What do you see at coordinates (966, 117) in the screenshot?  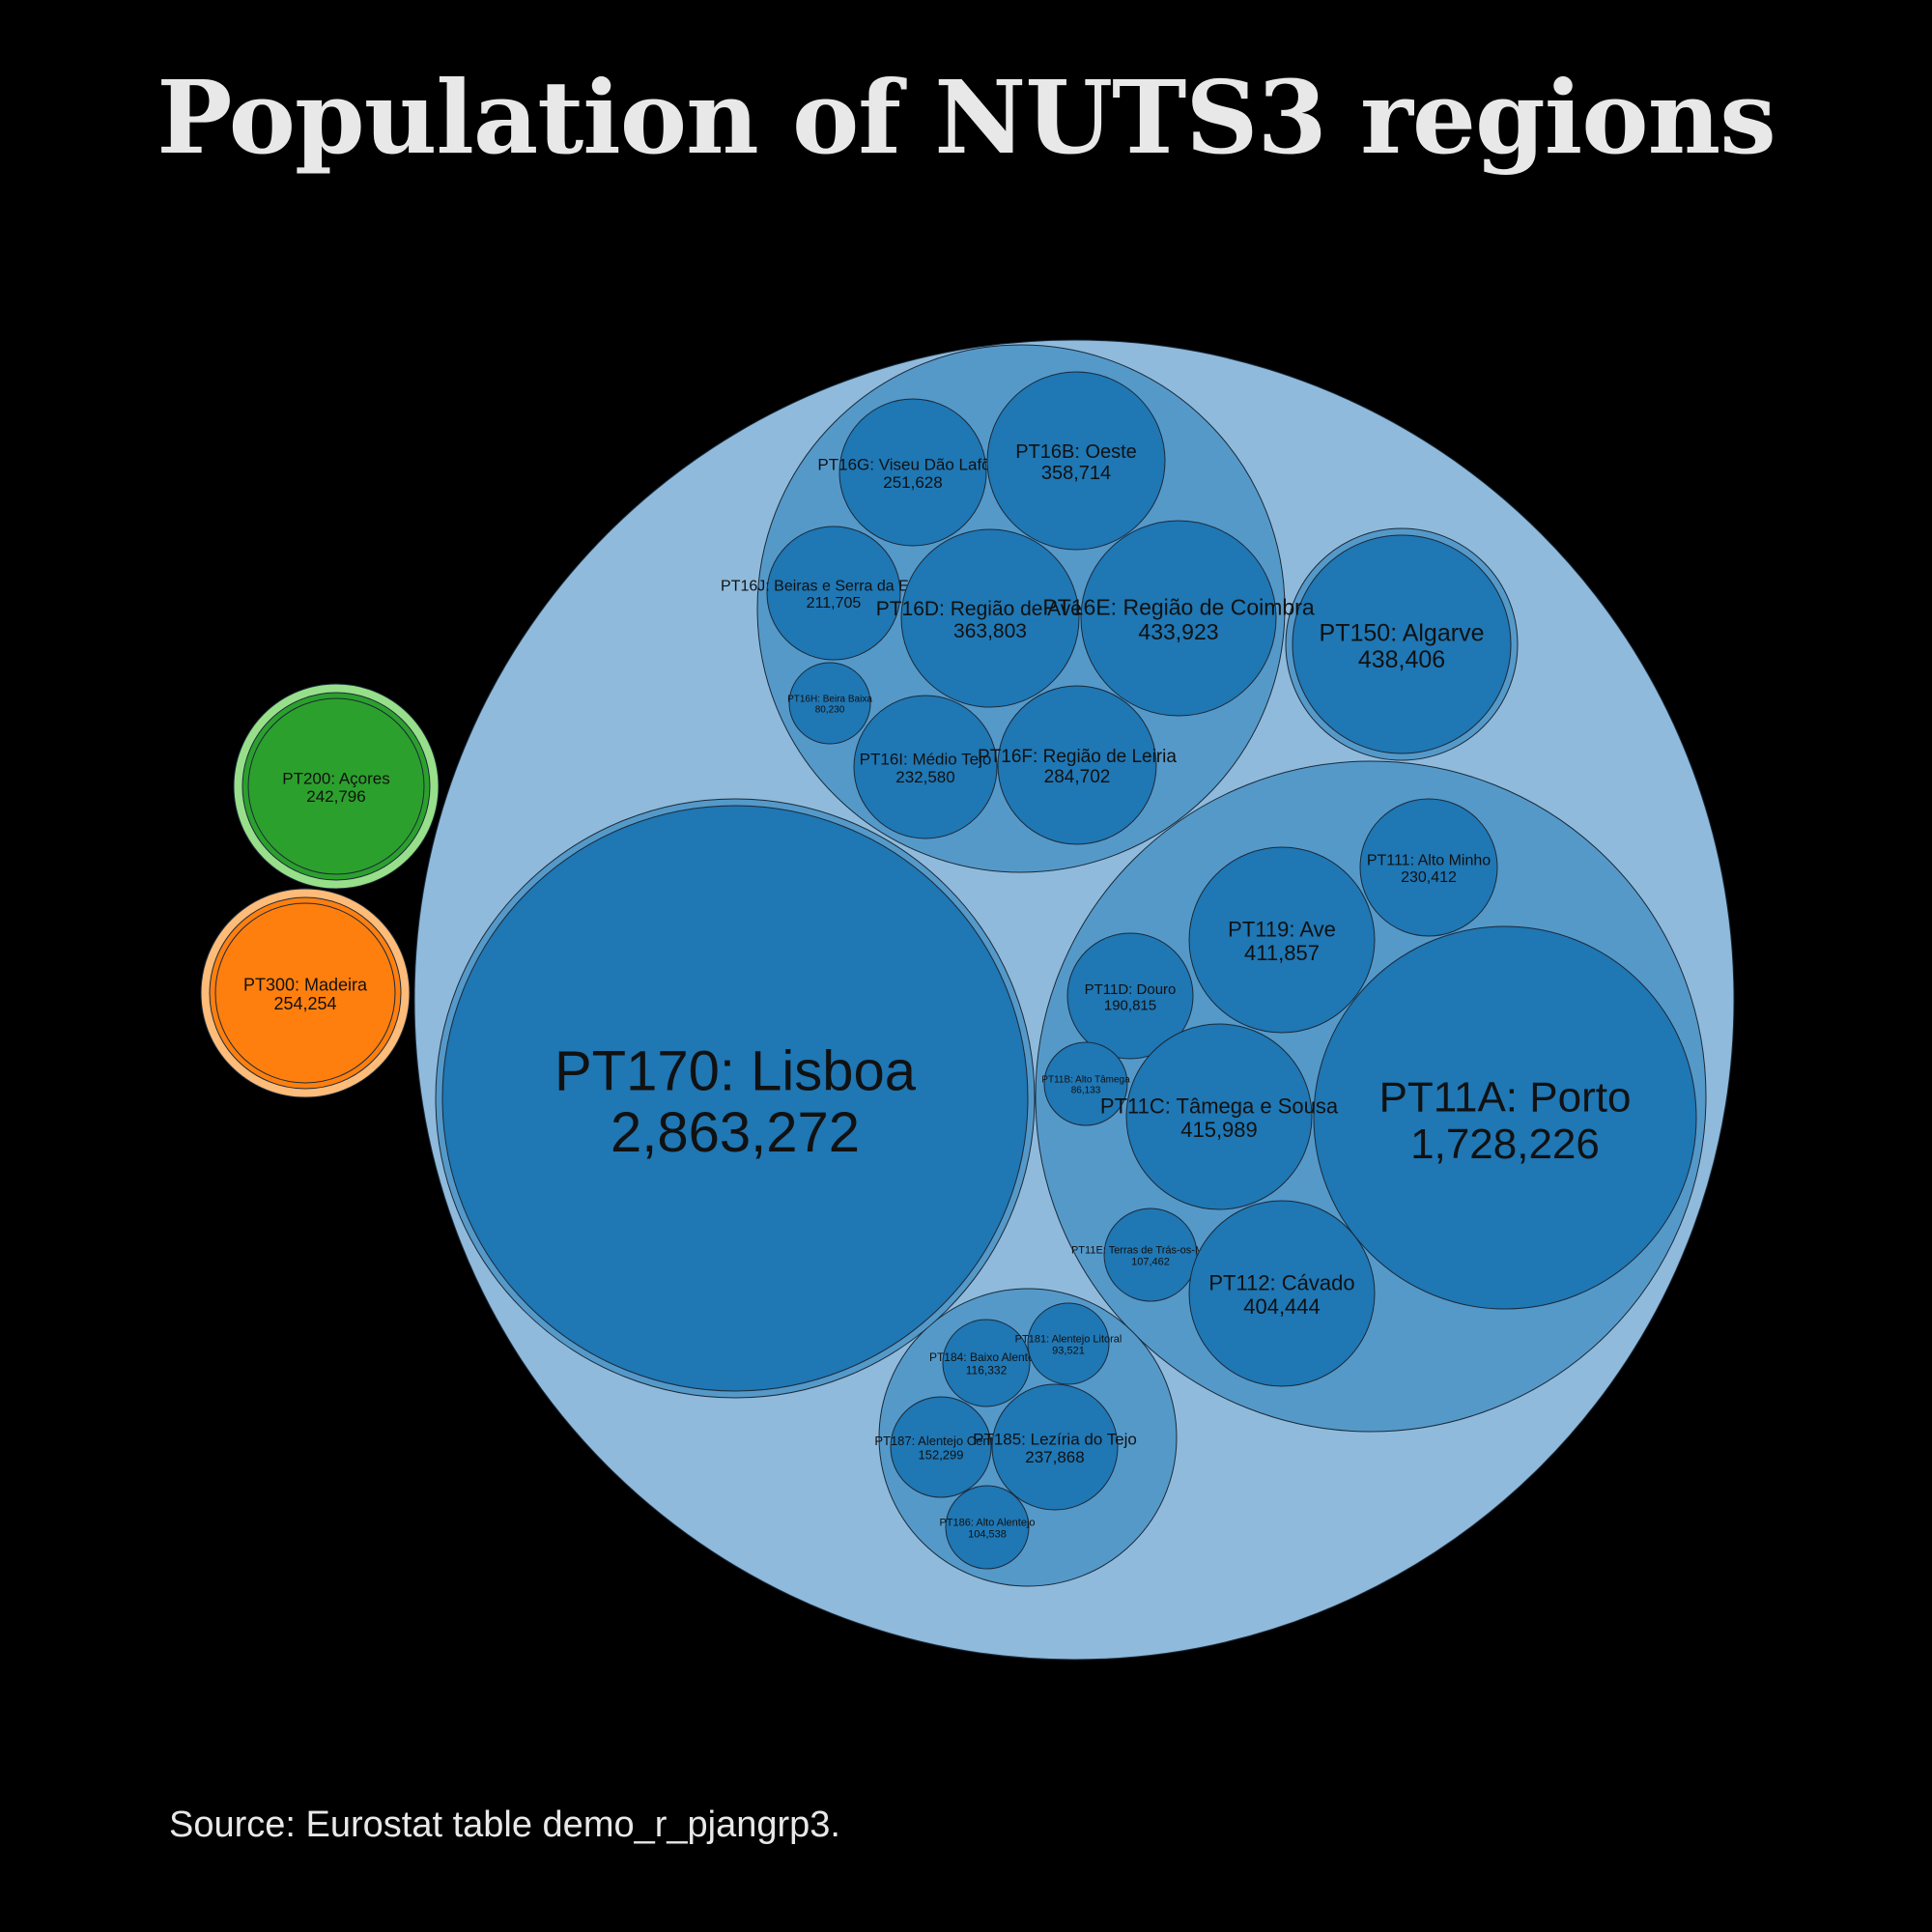 I see `chart-title: Population of NUTS3 regions` at bounding box center [966, 117].